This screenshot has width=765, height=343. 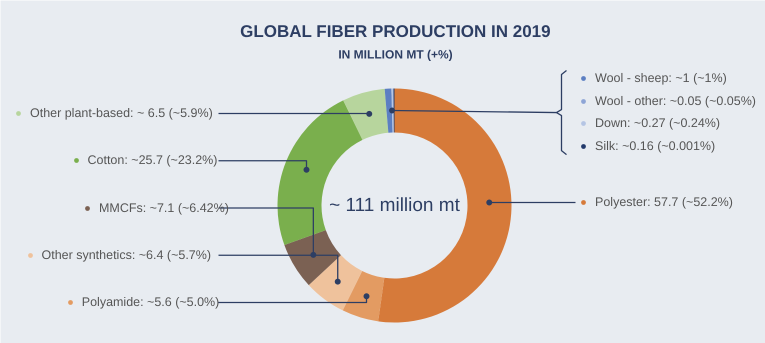 What do you see at coordinates (151, 302) in the screenshot?
I see `legend-label: Polyamide: ~5.6 (~5.0%)` at bounding box center [151, 302].